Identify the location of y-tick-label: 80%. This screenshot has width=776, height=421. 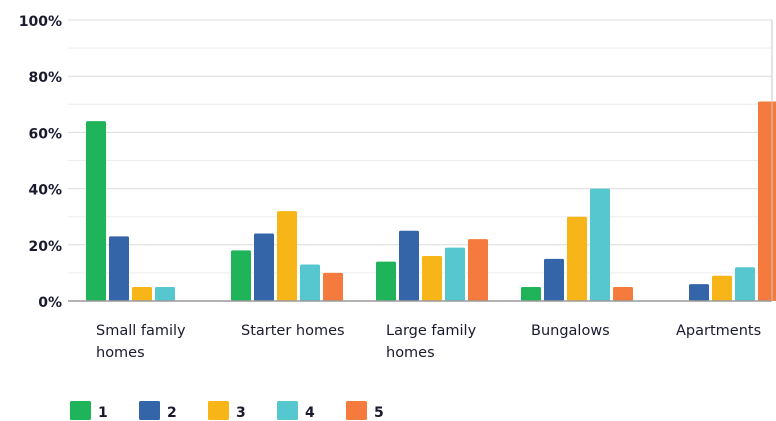
(45, 78).